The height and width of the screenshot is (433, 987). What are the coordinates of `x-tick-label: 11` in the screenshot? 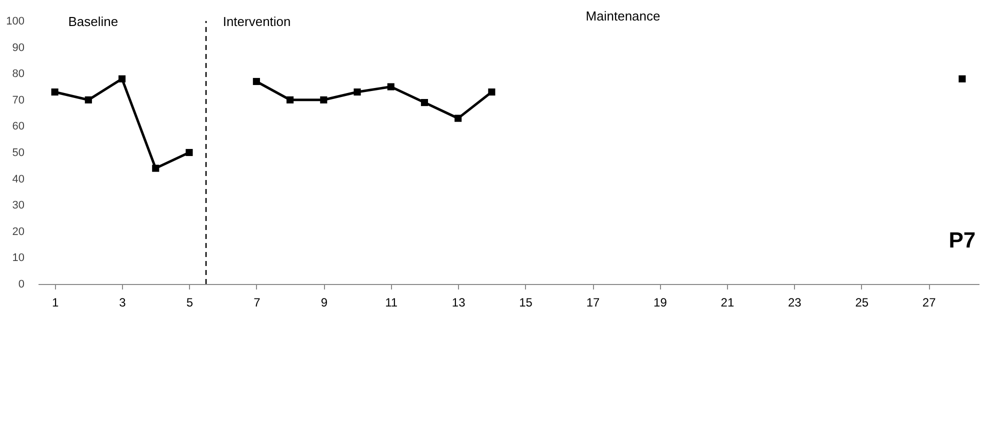 It's located at (391, 303).